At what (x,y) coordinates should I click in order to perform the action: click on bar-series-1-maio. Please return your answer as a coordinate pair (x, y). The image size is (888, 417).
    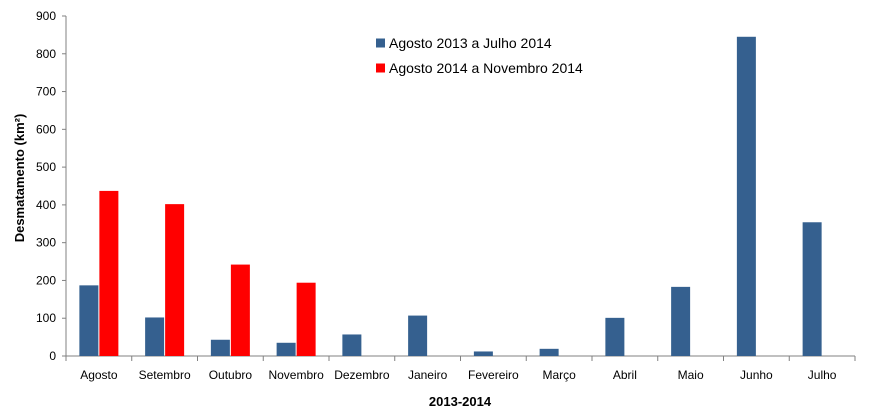
    Looking at the image, I should click on (681, 321).